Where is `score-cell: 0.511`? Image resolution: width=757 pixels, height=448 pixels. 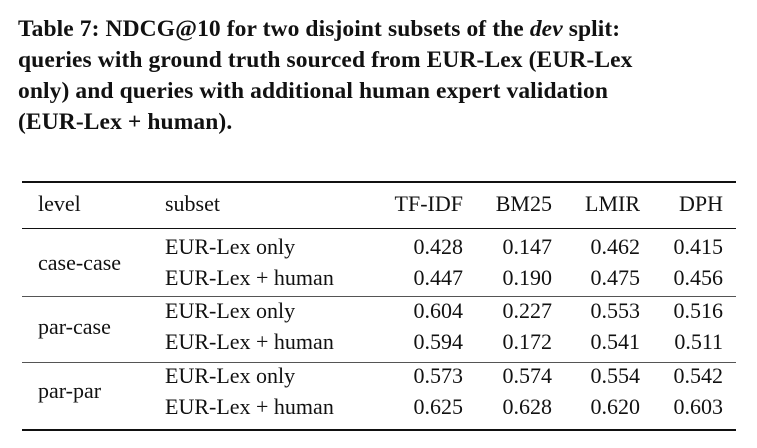
score-cell: 0.511 is located at coordinates (698, 341).